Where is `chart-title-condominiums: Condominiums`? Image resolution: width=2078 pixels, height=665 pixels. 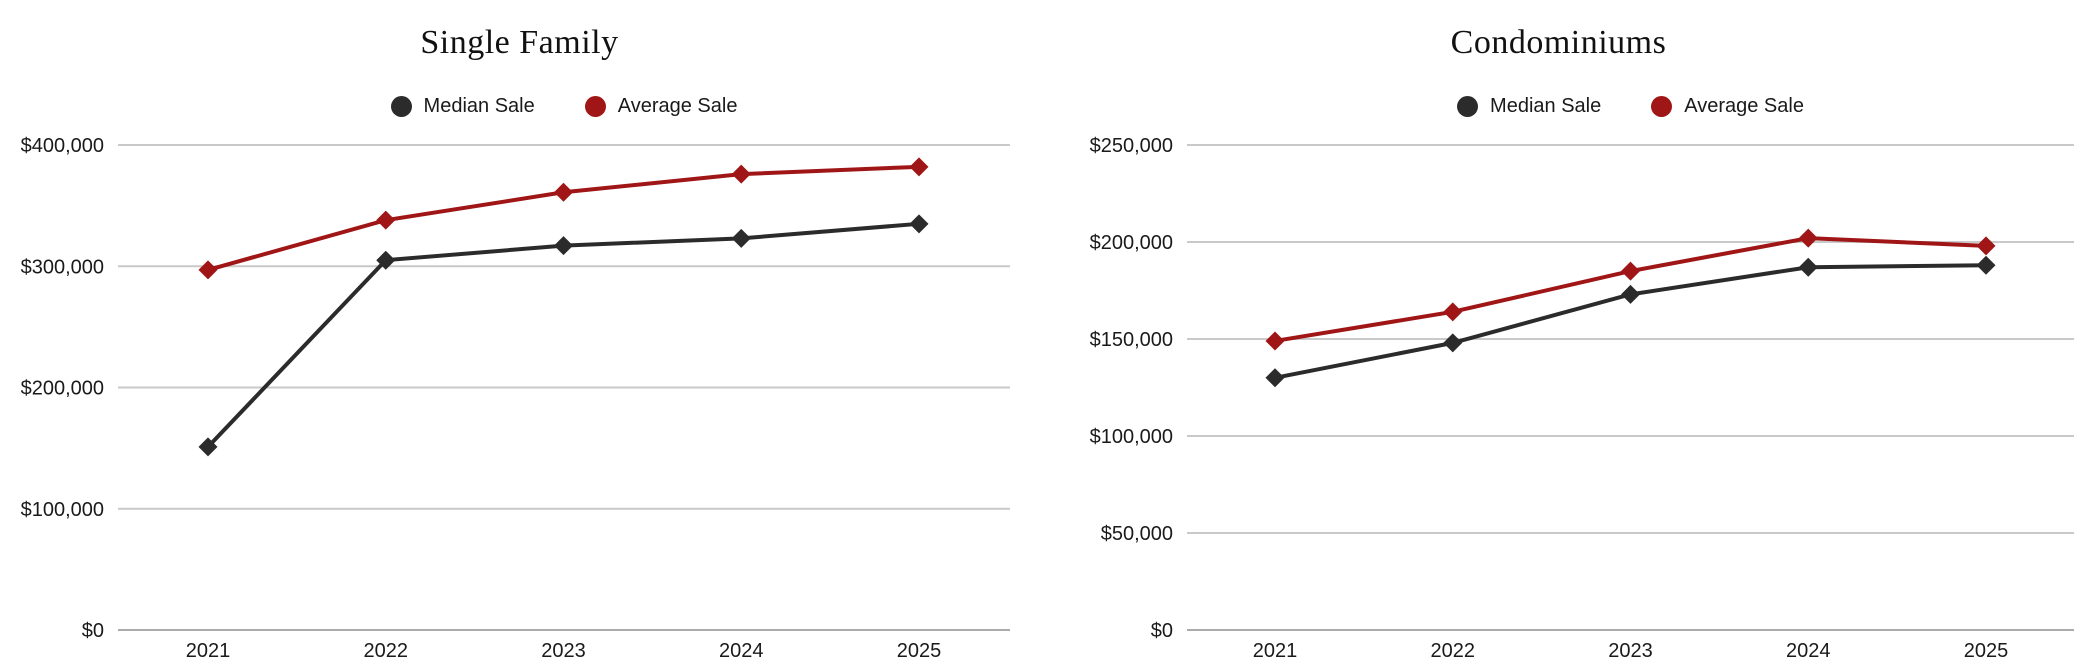
chart-title-condominiums: Condominiums is located at coordinates (1558, 43).